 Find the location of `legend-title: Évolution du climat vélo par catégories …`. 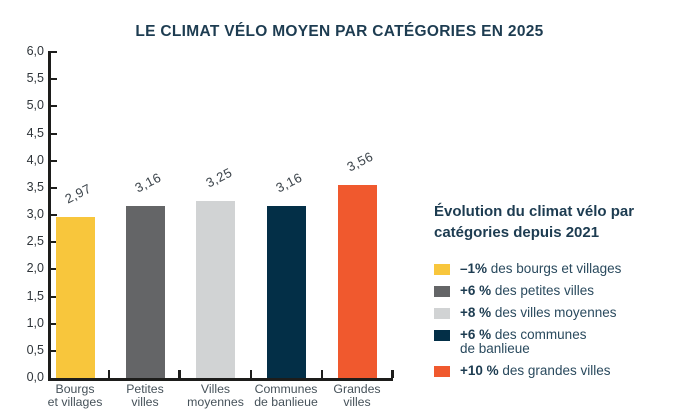

legend-title: Évolution du climat vélo par catégories … is located at coordinates (534, 222).